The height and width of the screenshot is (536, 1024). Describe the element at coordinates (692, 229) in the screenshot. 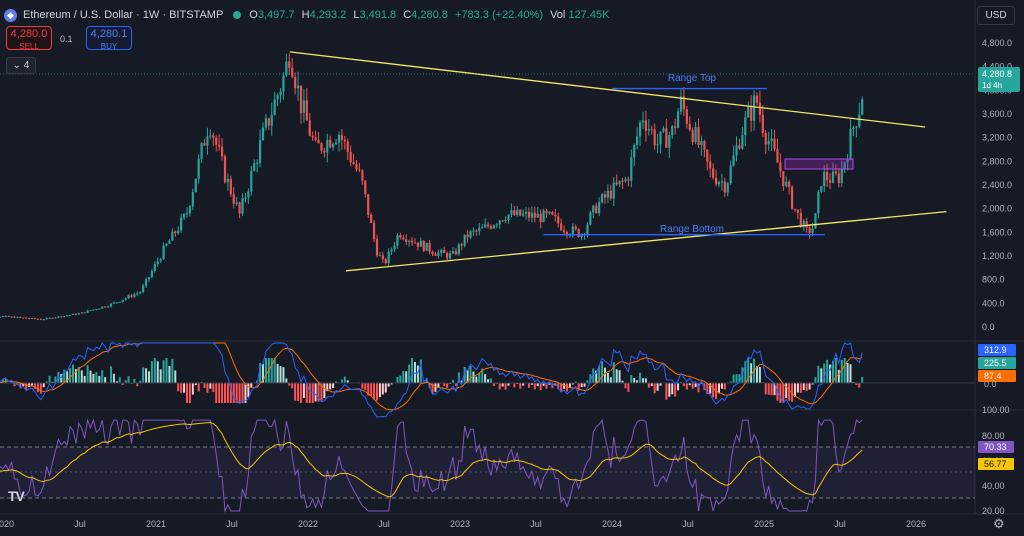

I see `range-bottom-label: Range Bottom` at that location.